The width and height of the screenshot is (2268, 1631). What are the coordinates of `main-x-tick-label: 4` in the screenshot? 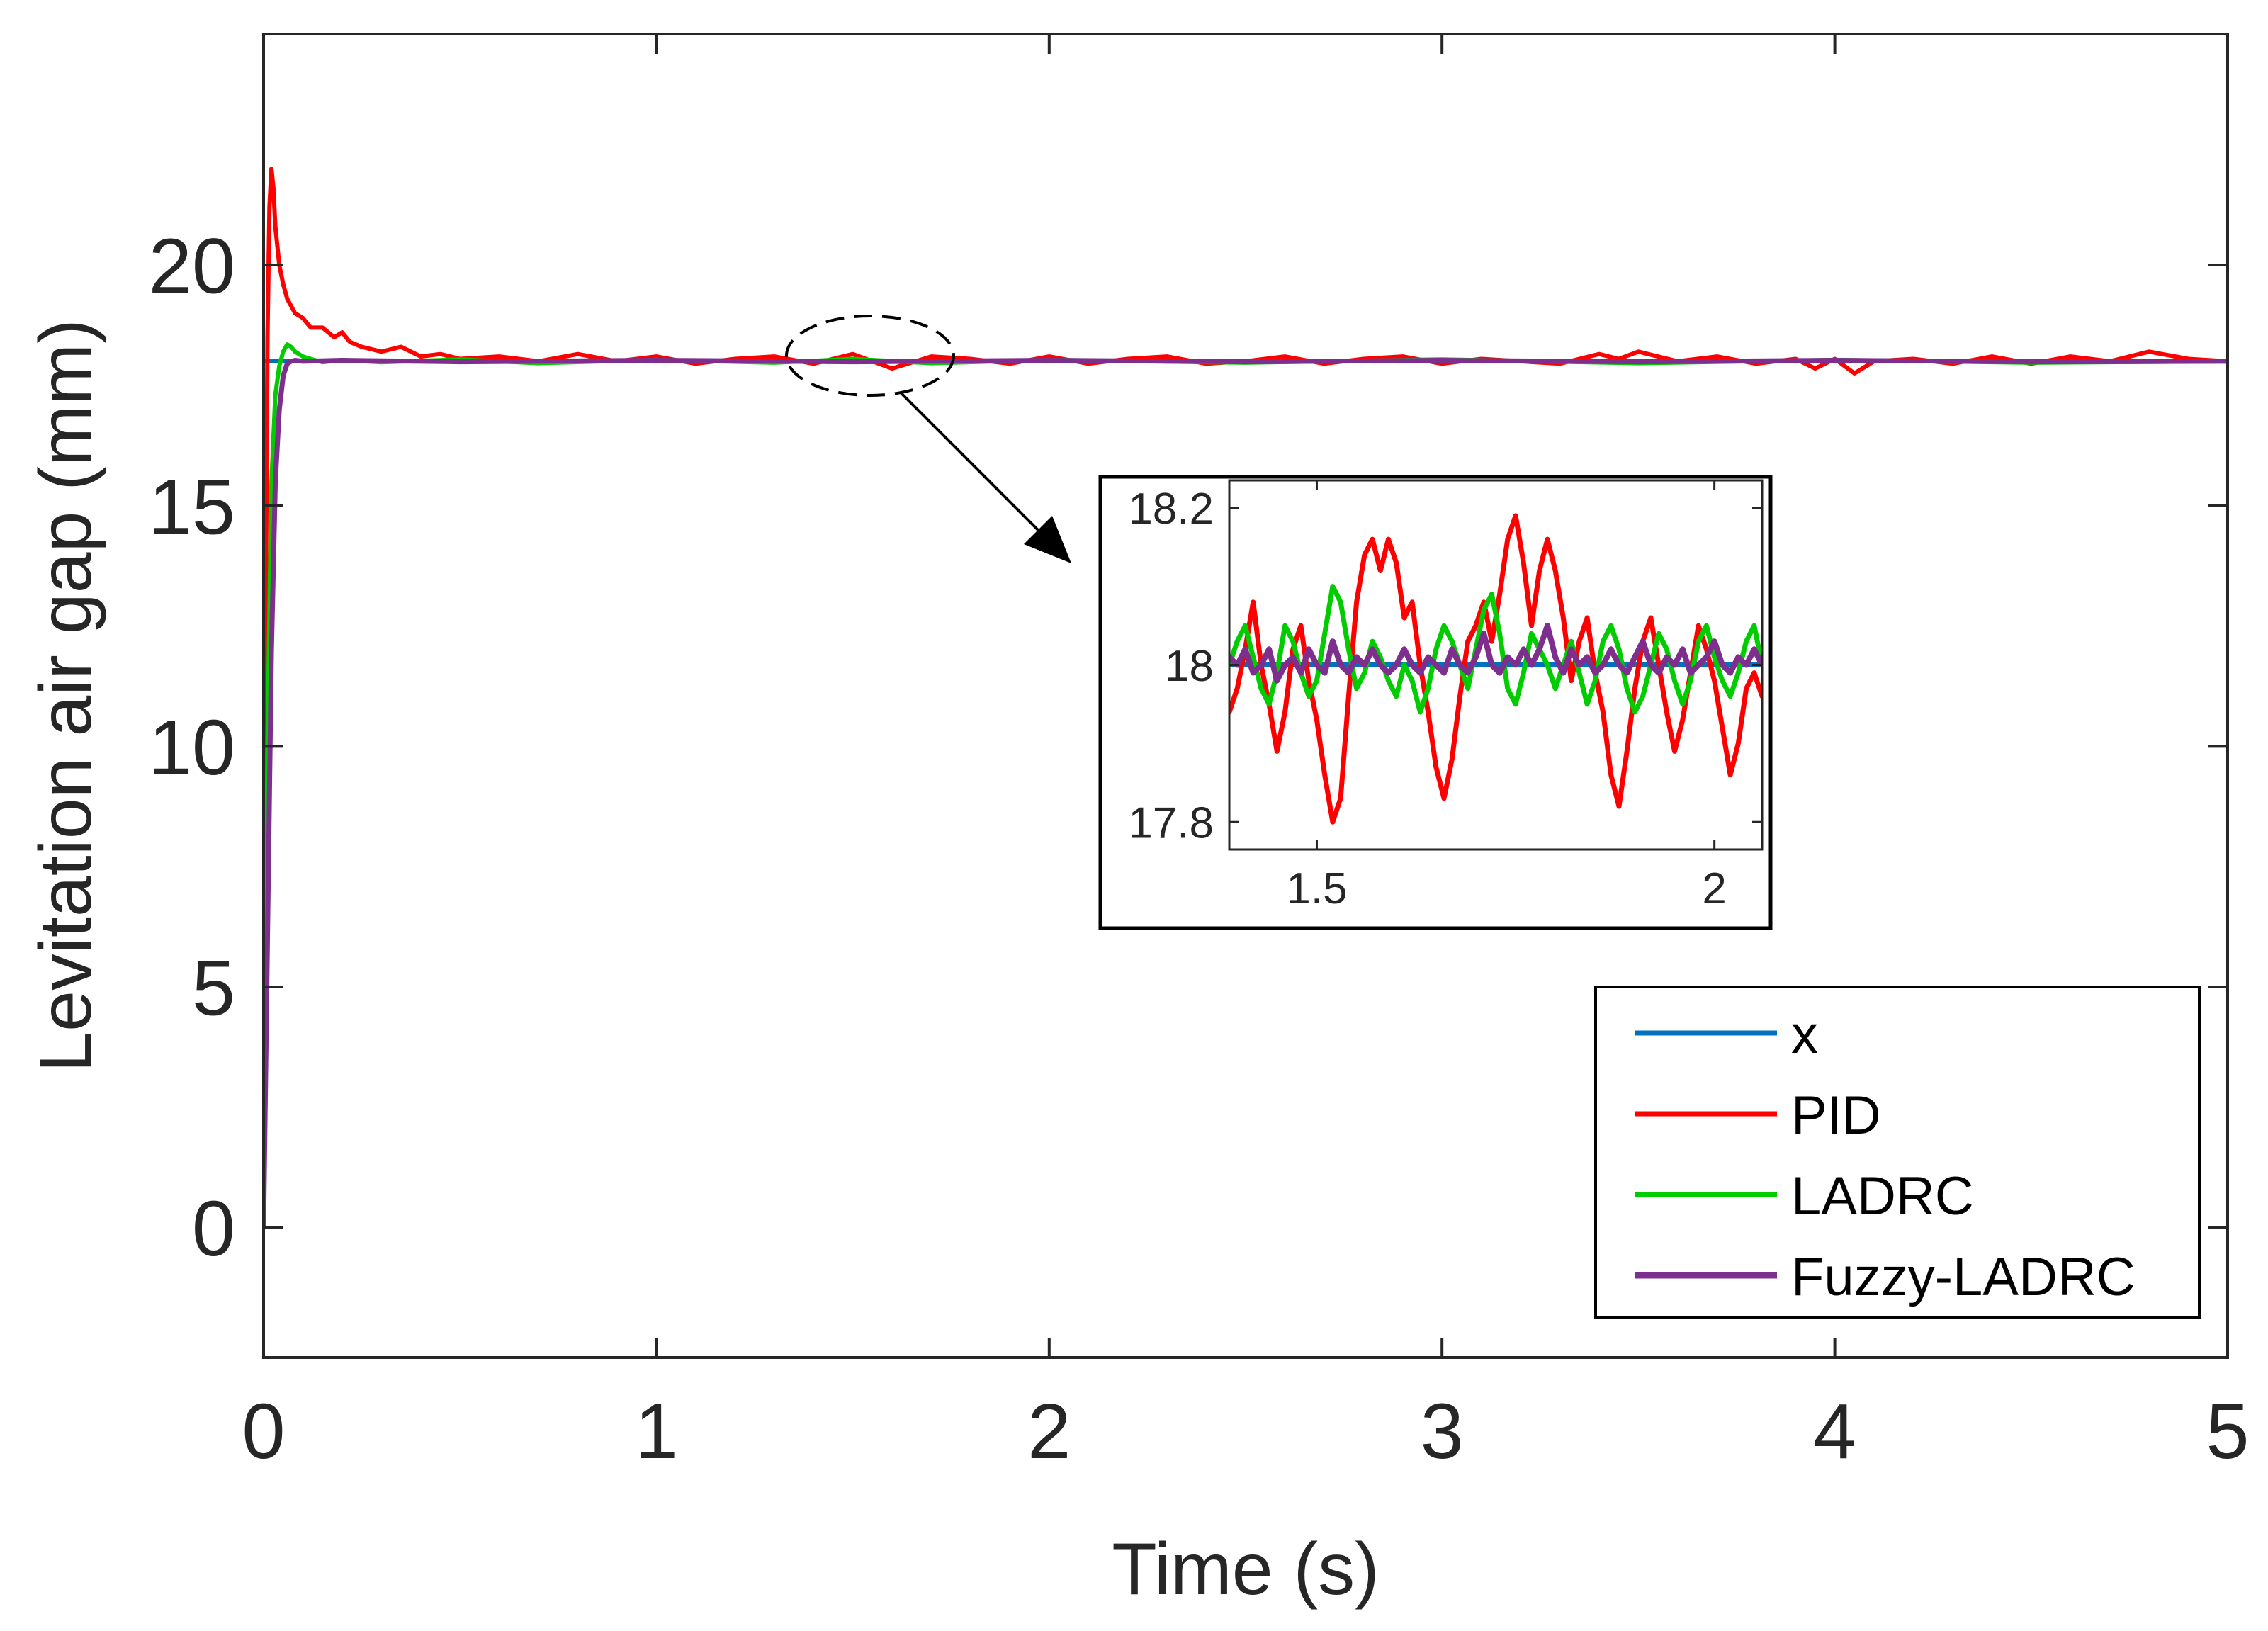 It's located at (1834, 1431).